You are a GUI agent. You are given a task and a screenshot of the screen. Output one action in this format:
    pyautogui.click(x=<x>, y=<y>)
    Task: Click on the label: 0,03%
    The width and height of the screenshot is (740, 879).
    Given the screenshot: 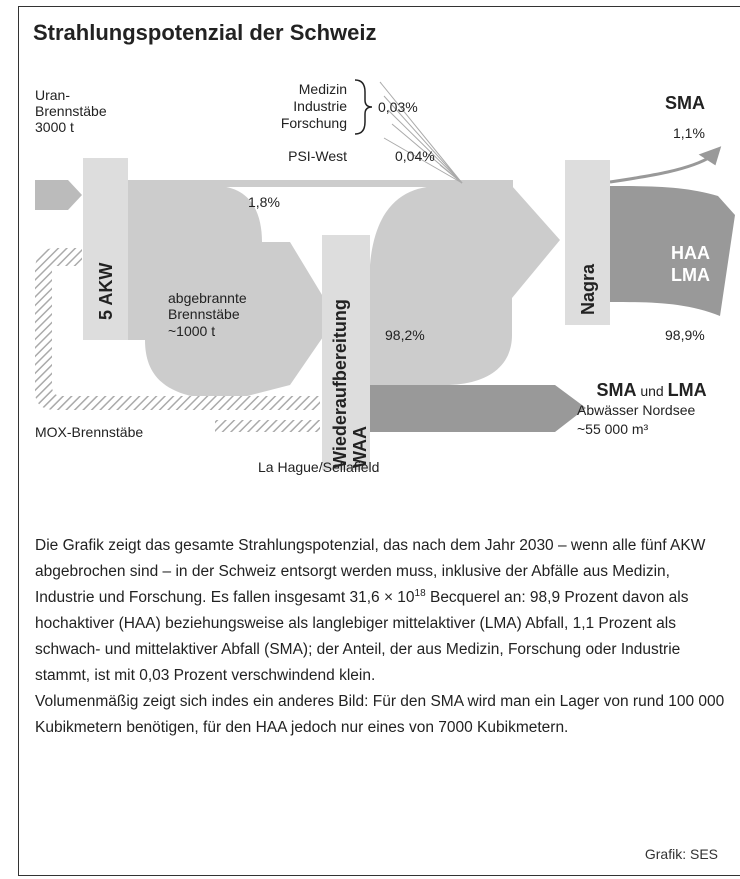 What is the action you would take?
    pyautogui.click(x=398, y=107)
    